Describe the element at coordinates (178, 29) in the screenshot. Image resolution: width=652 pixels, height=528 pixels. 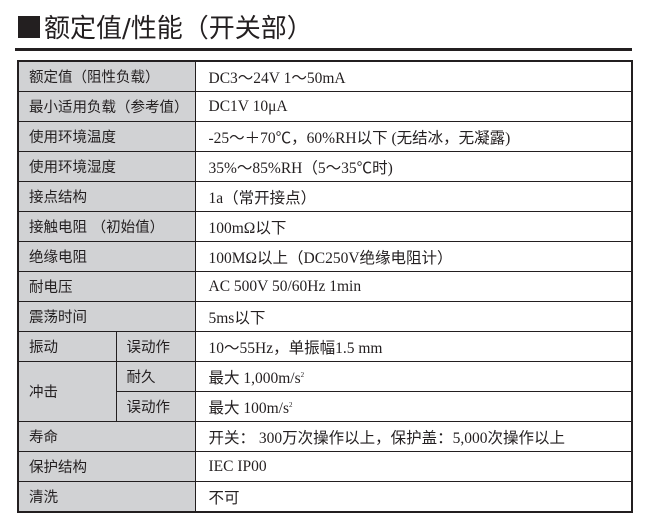
I see `title-text: 额定值/性能（开关部）` at that location.